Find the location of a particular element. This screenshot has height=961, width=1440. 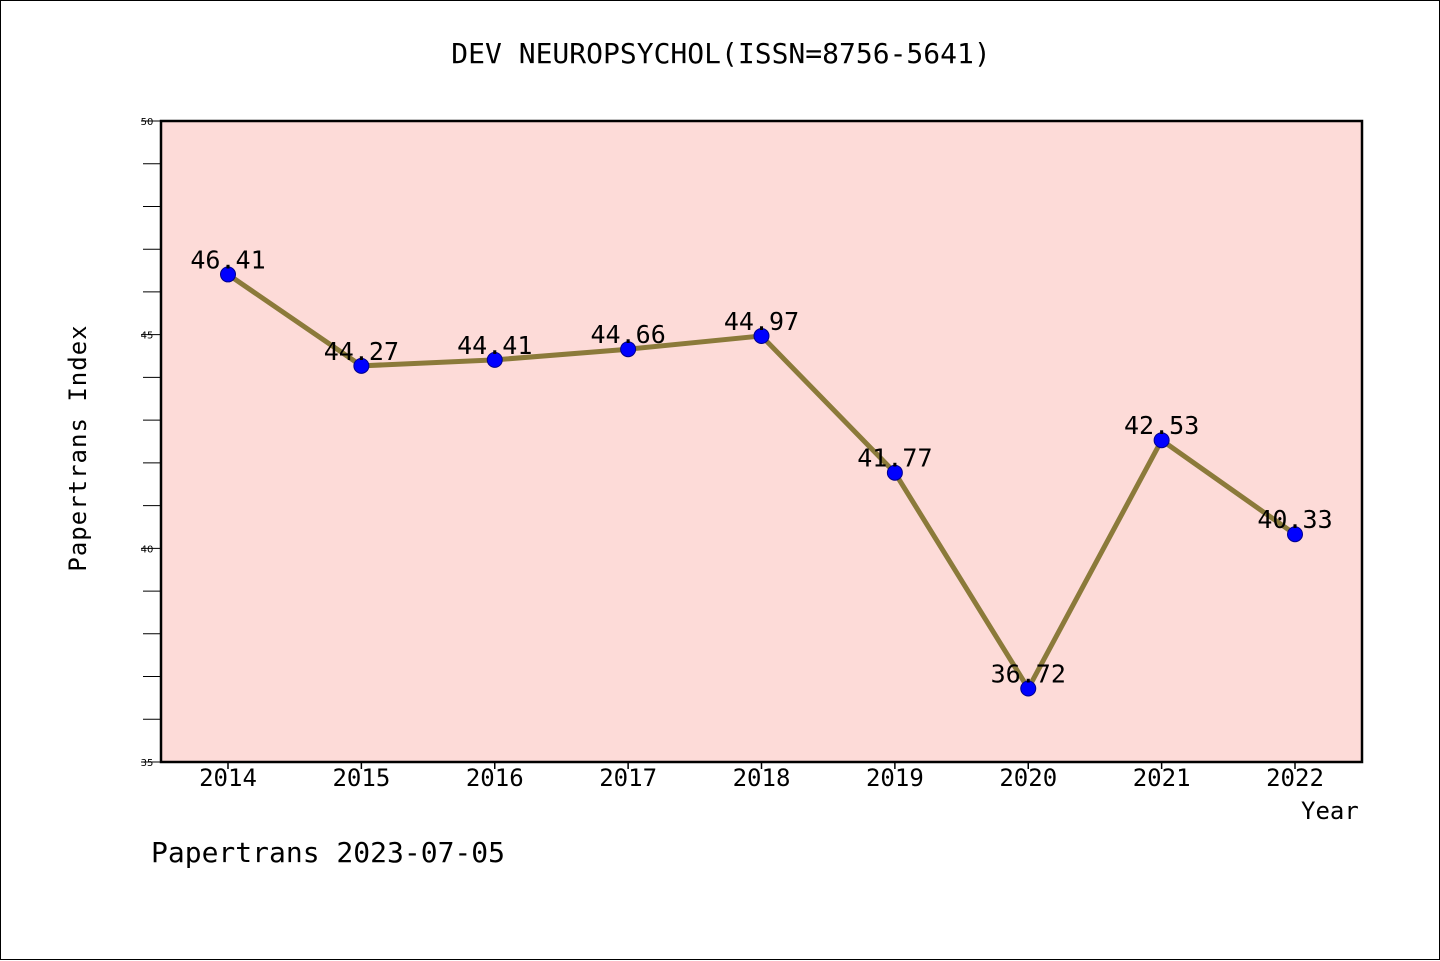

x-tick-label: 2015 is located at coordinates (361, 778).